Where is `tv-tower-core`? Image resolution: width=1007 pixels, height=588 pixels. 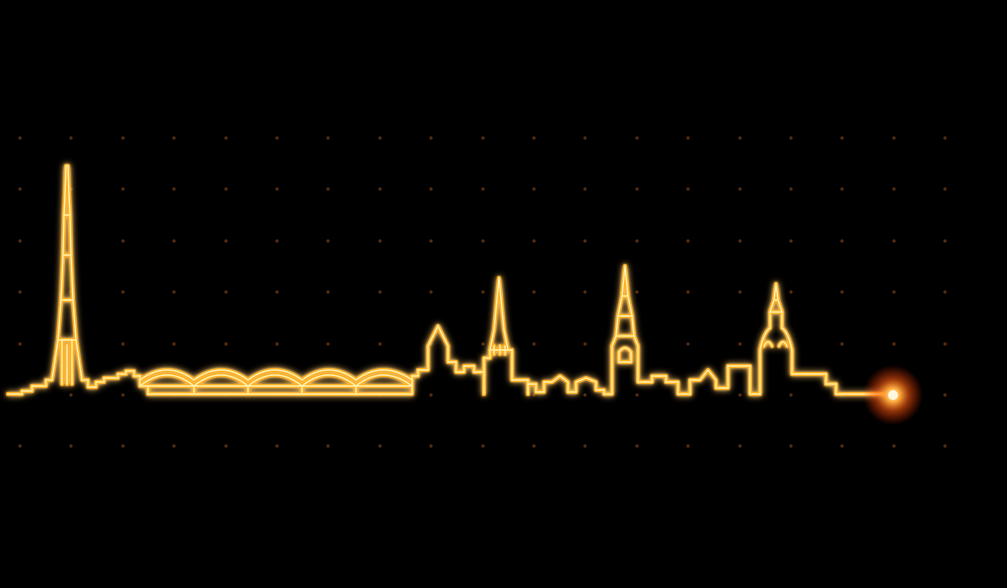 tv-tower-core is located at coordinates (52, 280).